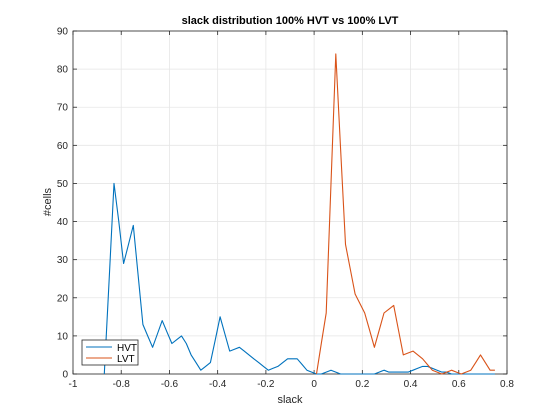 This screenshot has width=560, height=420. I want to click on x-tick-label: 0, so click(314, 384).